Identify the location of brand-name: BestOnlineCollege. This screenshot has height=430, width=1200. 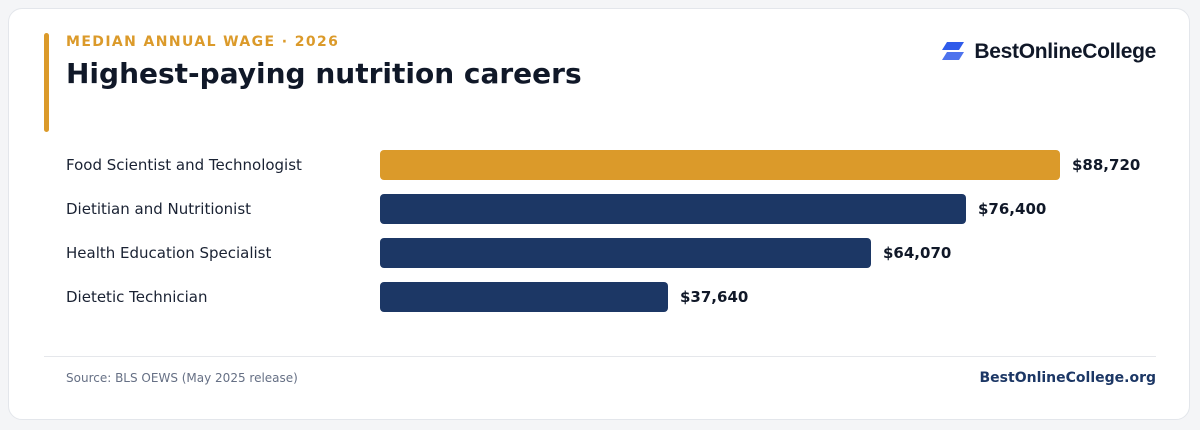
(1065, 51).